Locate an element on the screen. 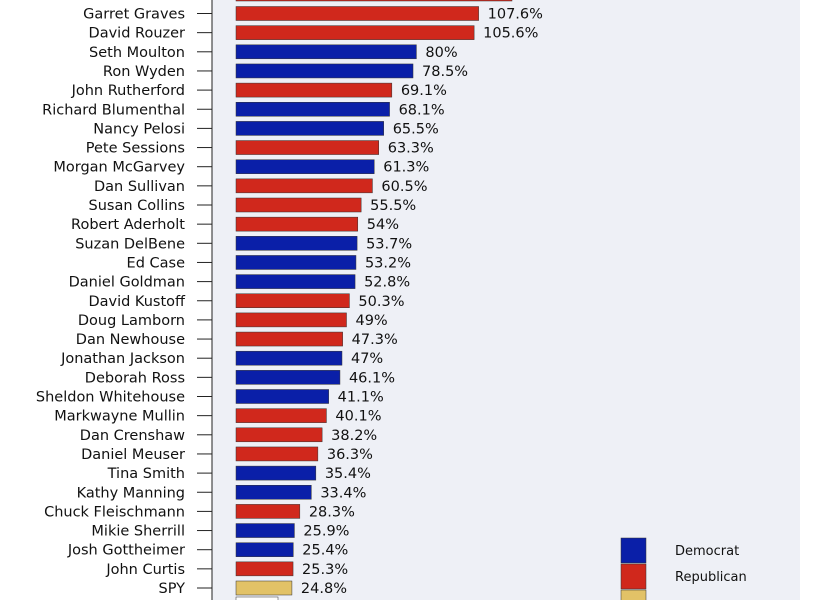 This screenshot has height=600, width=826. category-label: Garret Graves is located at coordinates (134, 15).